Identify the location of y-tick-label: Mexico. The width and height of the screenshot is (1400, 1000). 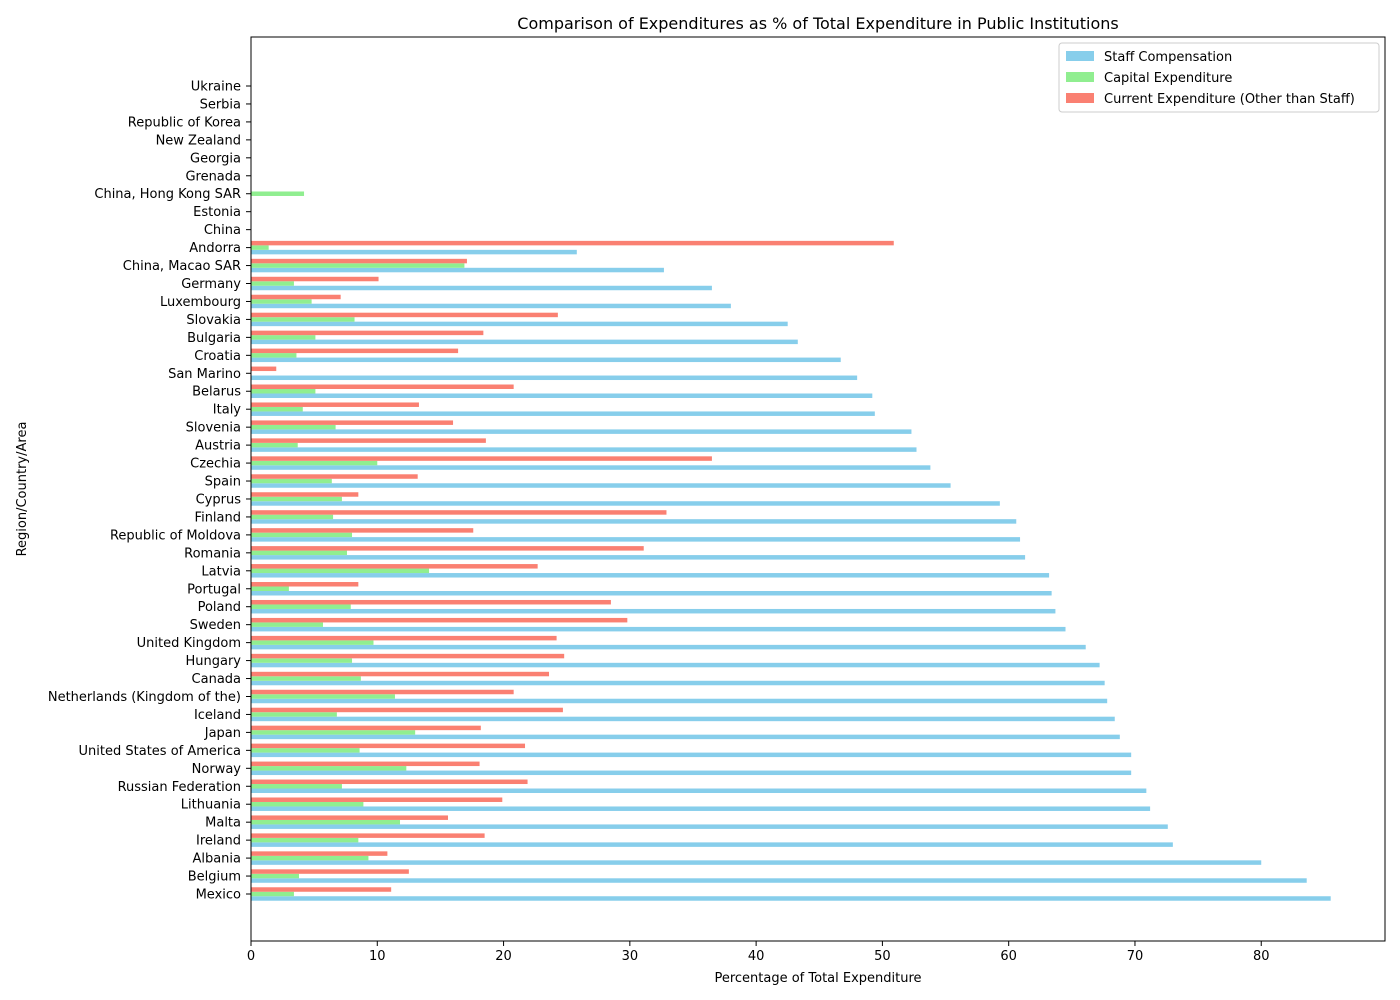
(218, 895).